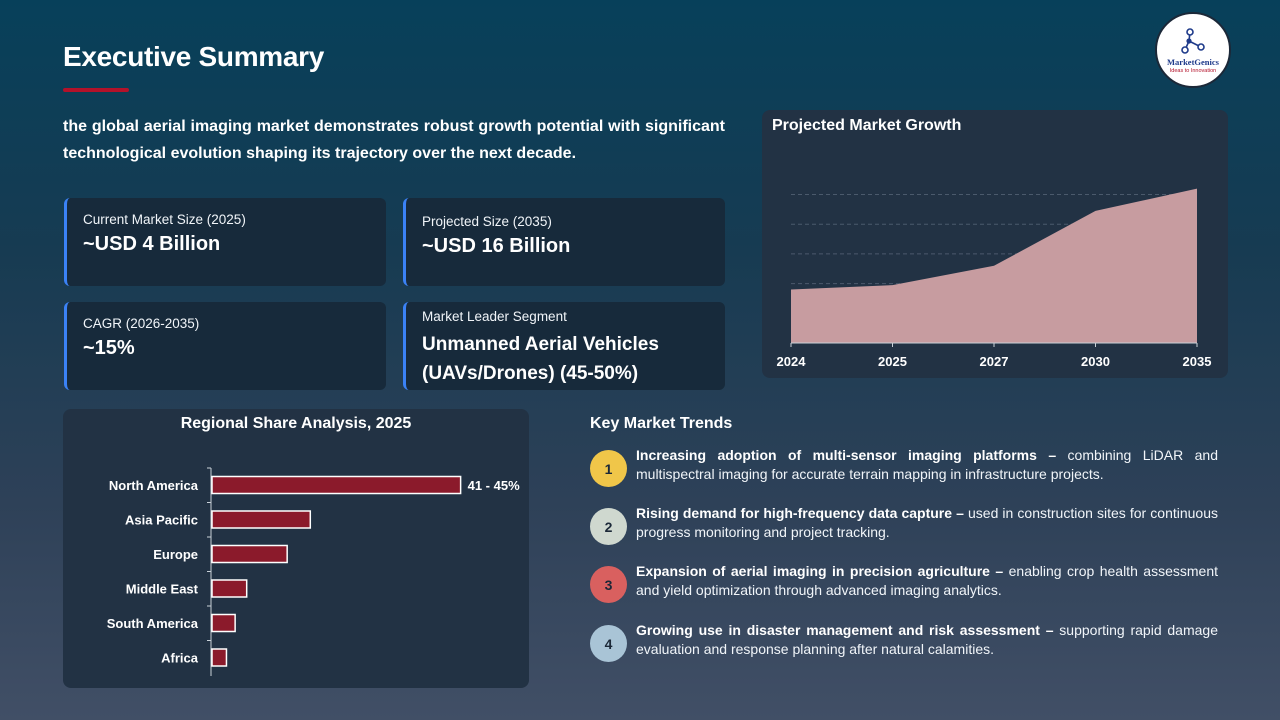 Image resolution: width=1280 pixels, height=720 pixels. Describe the element at coordinates (1193, 40) in the screenshot. I see `network-nodes-icon` at that location.